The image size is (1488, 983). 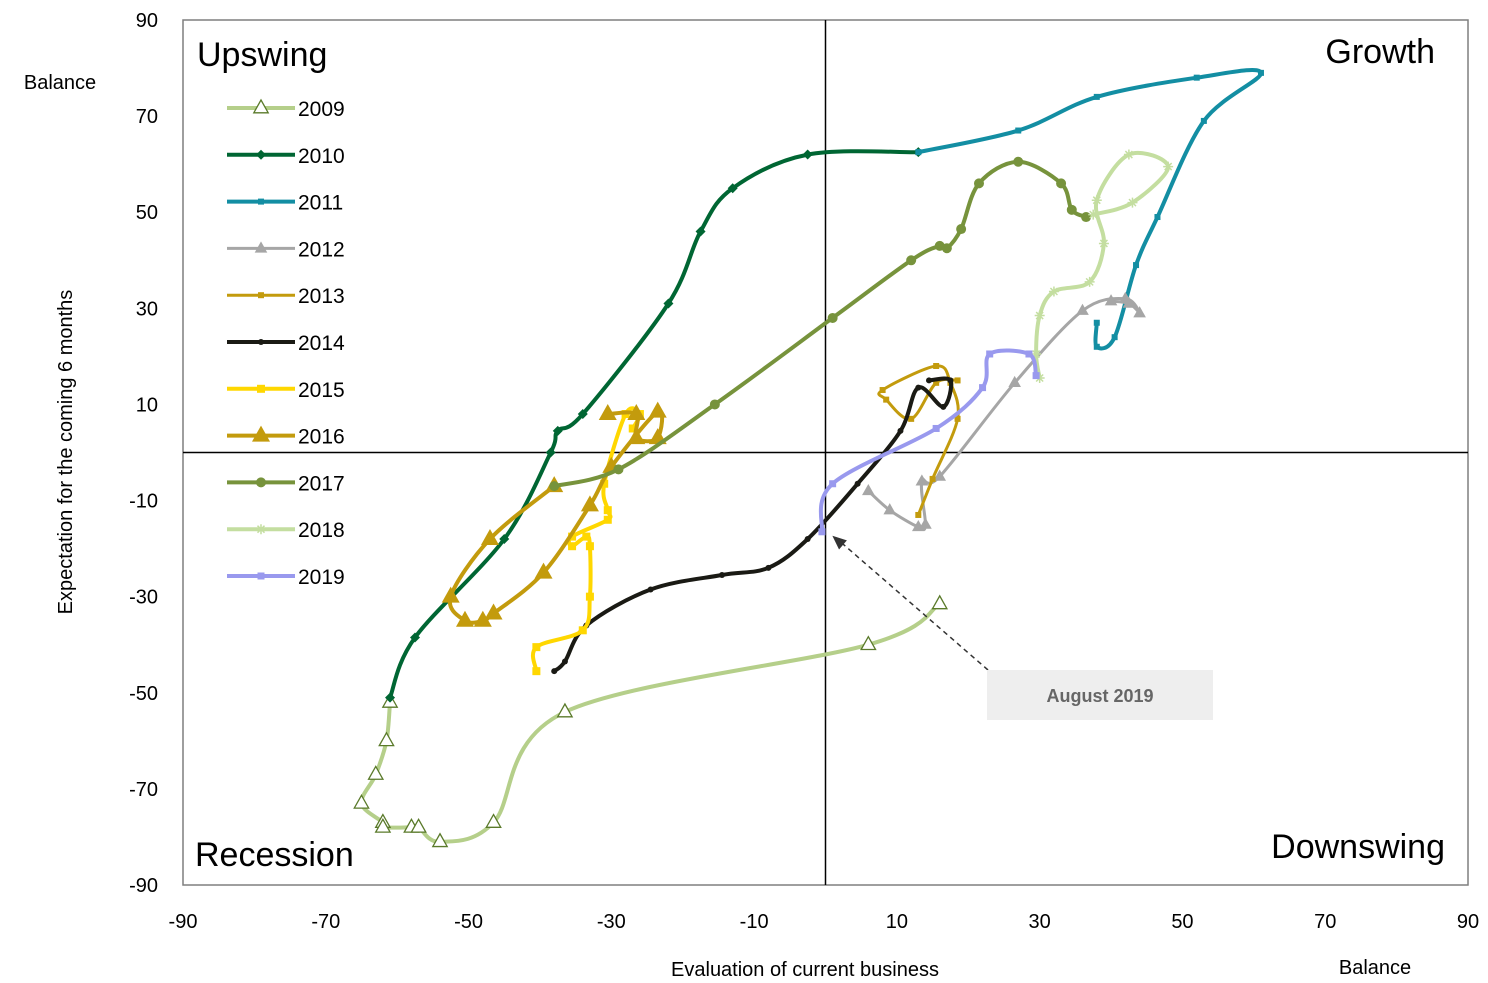 What do you see at coordinates (143, 694) in the screenshot?
I see `y-tick-label: -50` at bounding box center [143, 694].